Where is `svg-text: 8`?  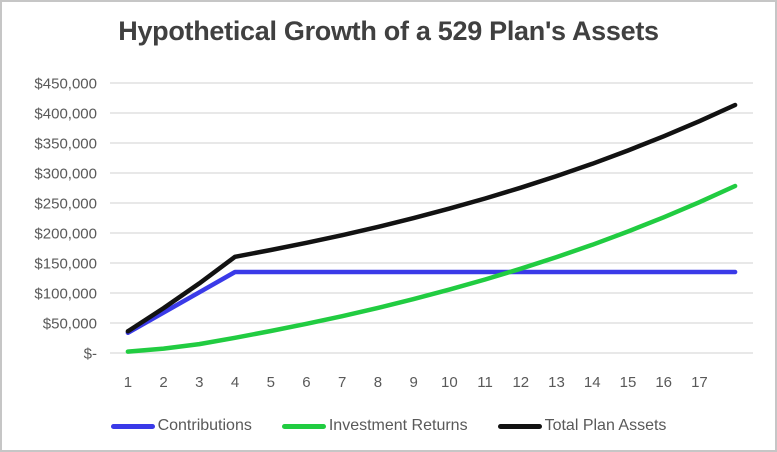
svg-text: 8 is located at coordinates (378, 382).